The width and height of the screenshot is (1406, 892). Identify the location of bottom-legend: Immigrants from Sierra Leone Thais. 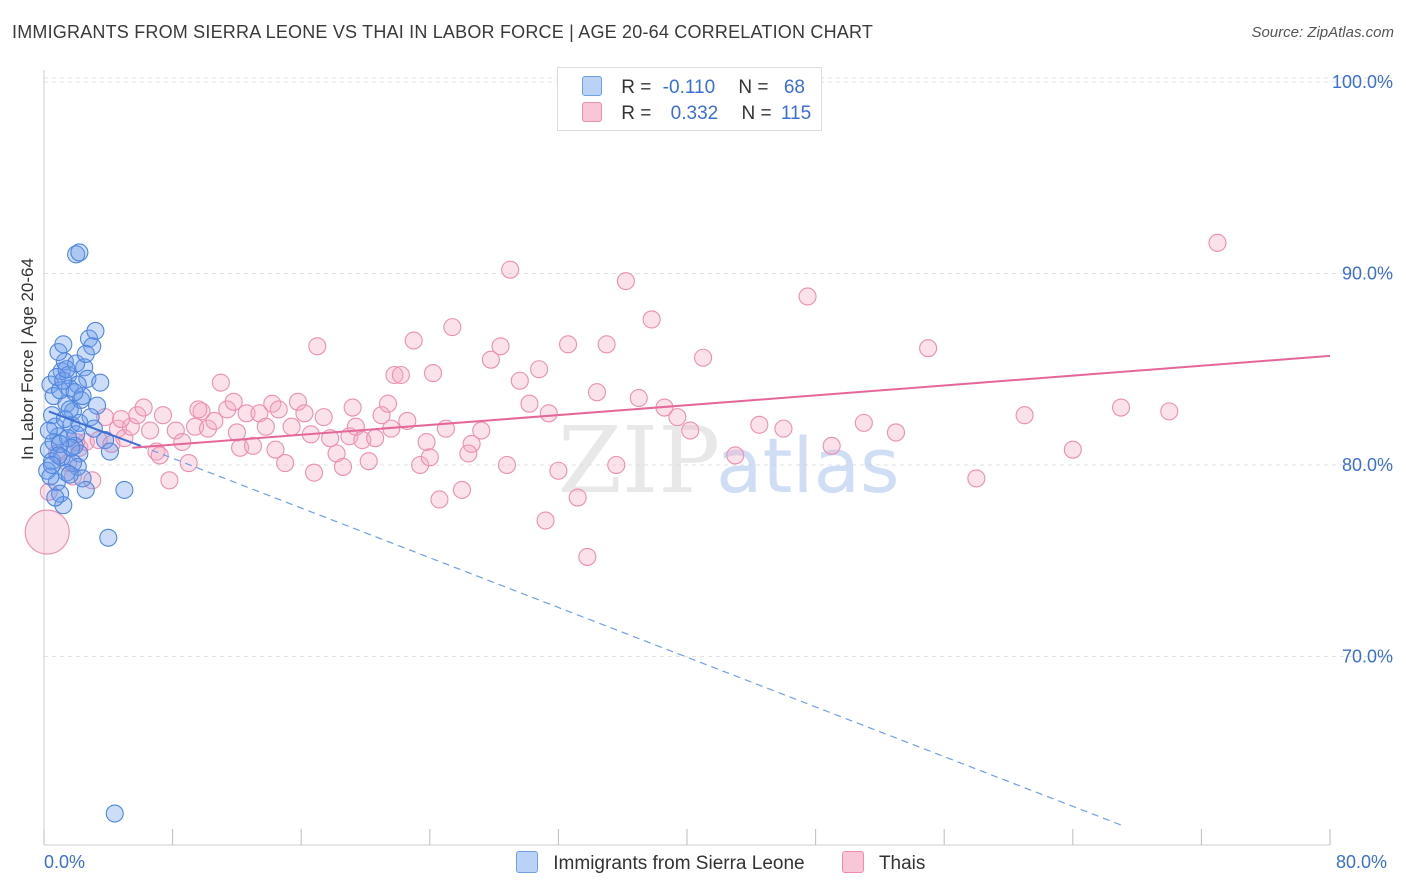
(703, 865).